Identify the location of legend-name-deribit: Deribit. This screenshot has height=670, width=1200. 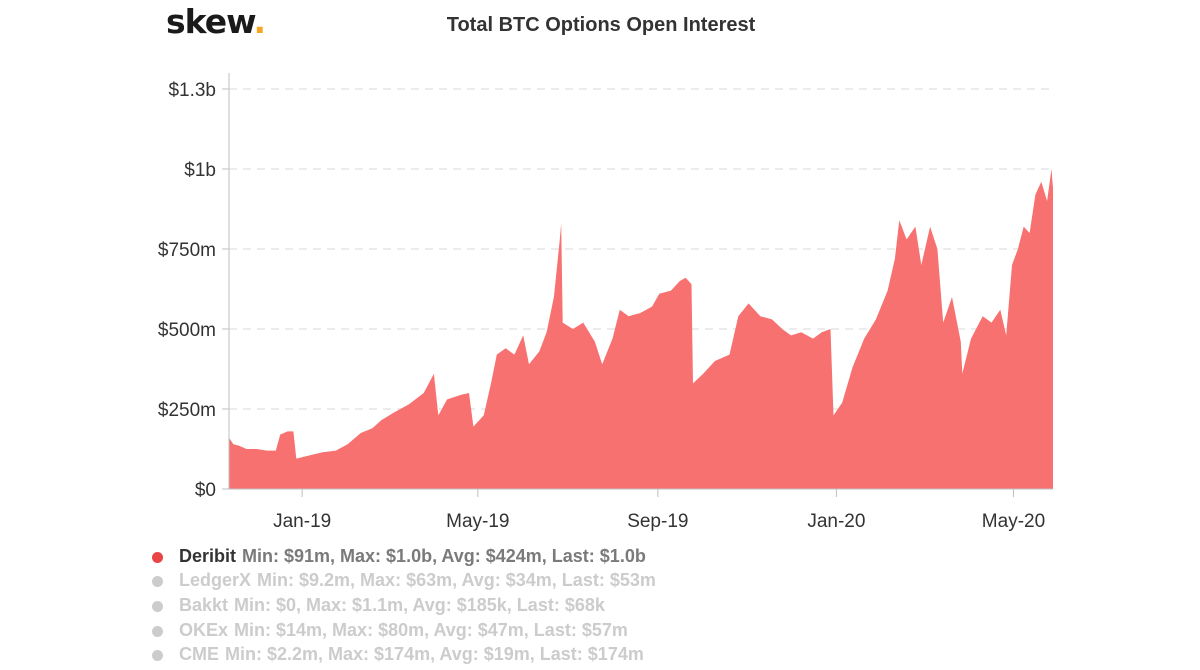
(208, 555).